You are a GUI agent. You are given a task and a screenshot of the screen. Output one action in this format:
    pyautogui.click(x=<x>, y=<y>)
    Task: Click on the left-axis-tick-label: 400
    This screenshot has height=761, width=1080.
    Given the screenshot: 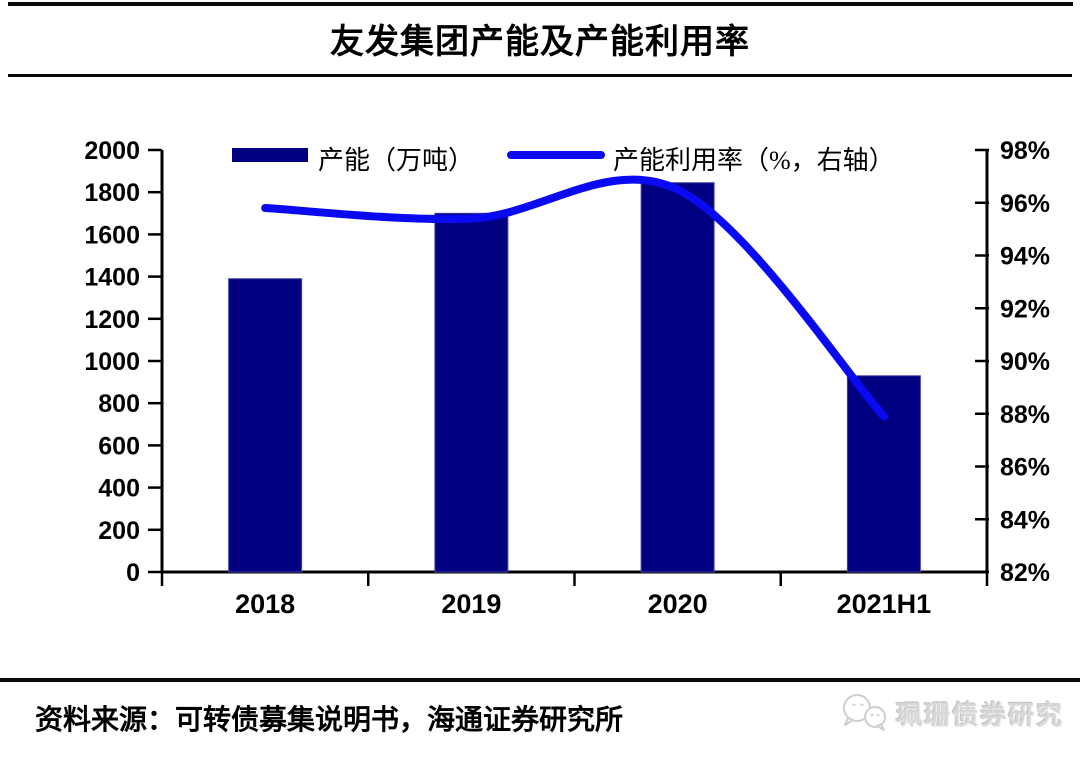 What is the action you would take?
    pyautogui.click(x=119, y=489)
    